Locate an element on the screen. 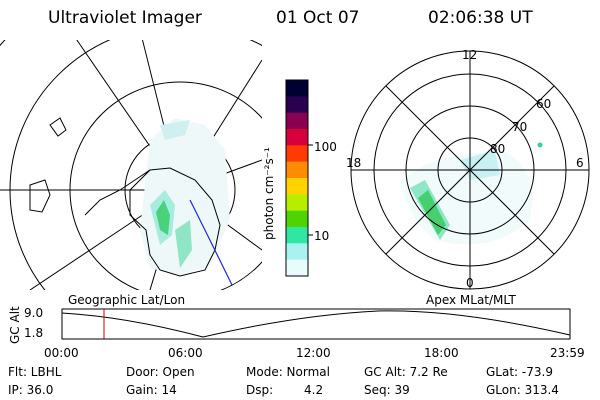  right-map-caption: Apex MLat/MLT is located at coordinates (471, 300).